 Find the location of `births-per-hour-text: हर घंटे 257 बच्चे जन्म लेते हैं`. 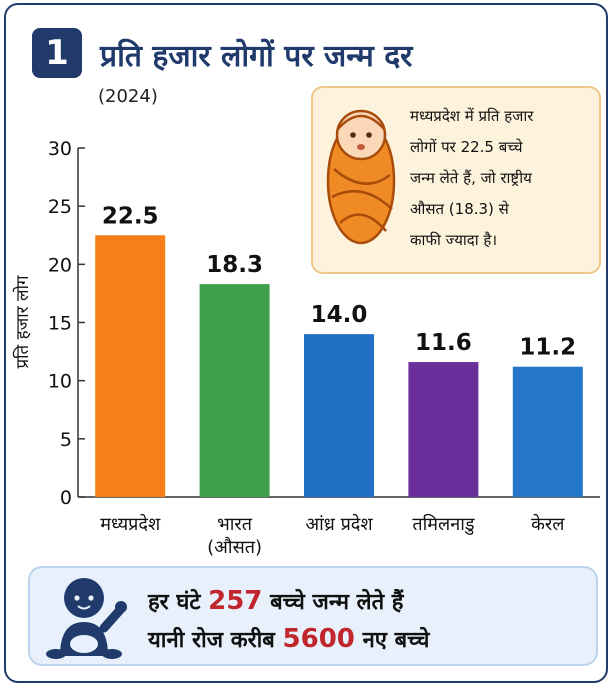

births-per-hour-text: हर घंटे 257 बच्चे जन्म लेते हैं is located at coordinates (275, 601).